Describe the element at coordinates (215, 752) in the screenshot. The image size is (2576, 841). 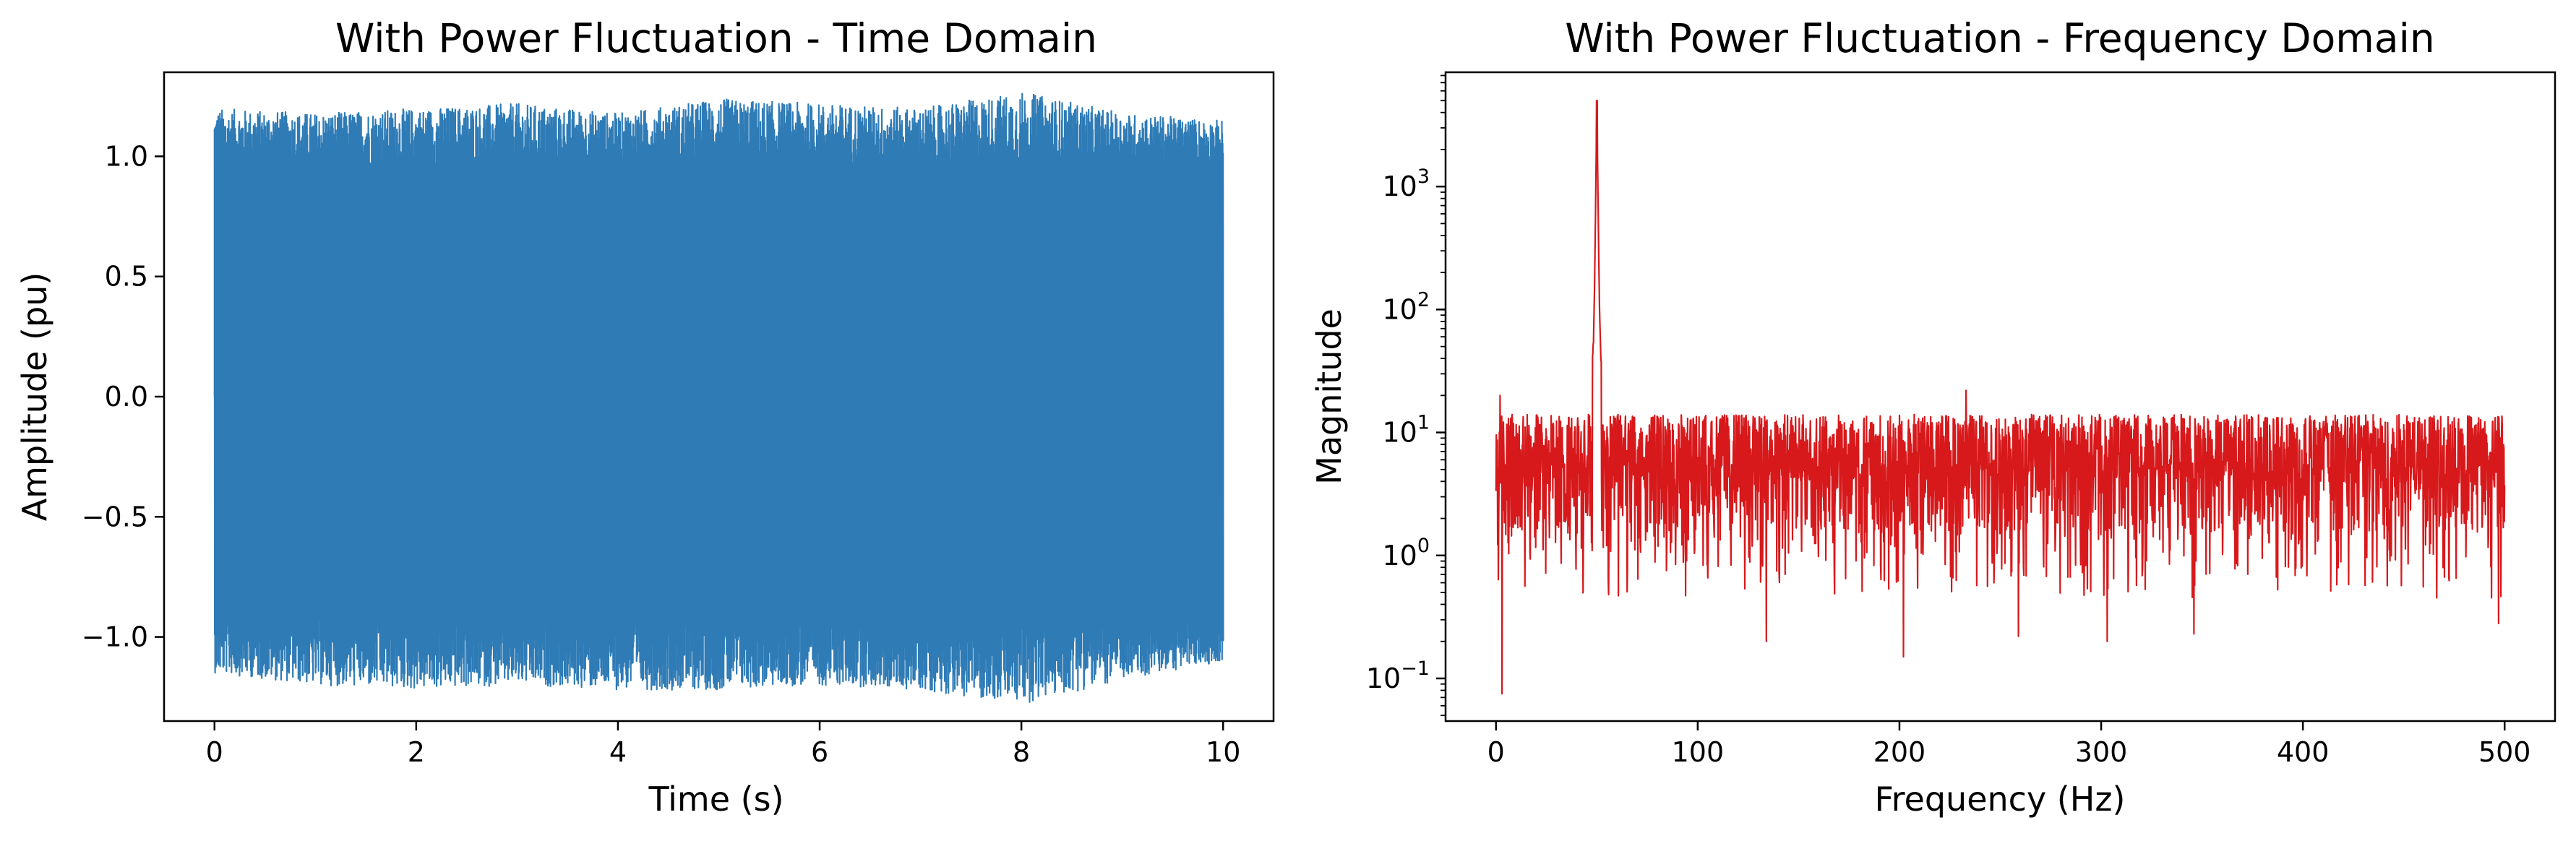
I see `time-x-tick-label: 0` at that location.